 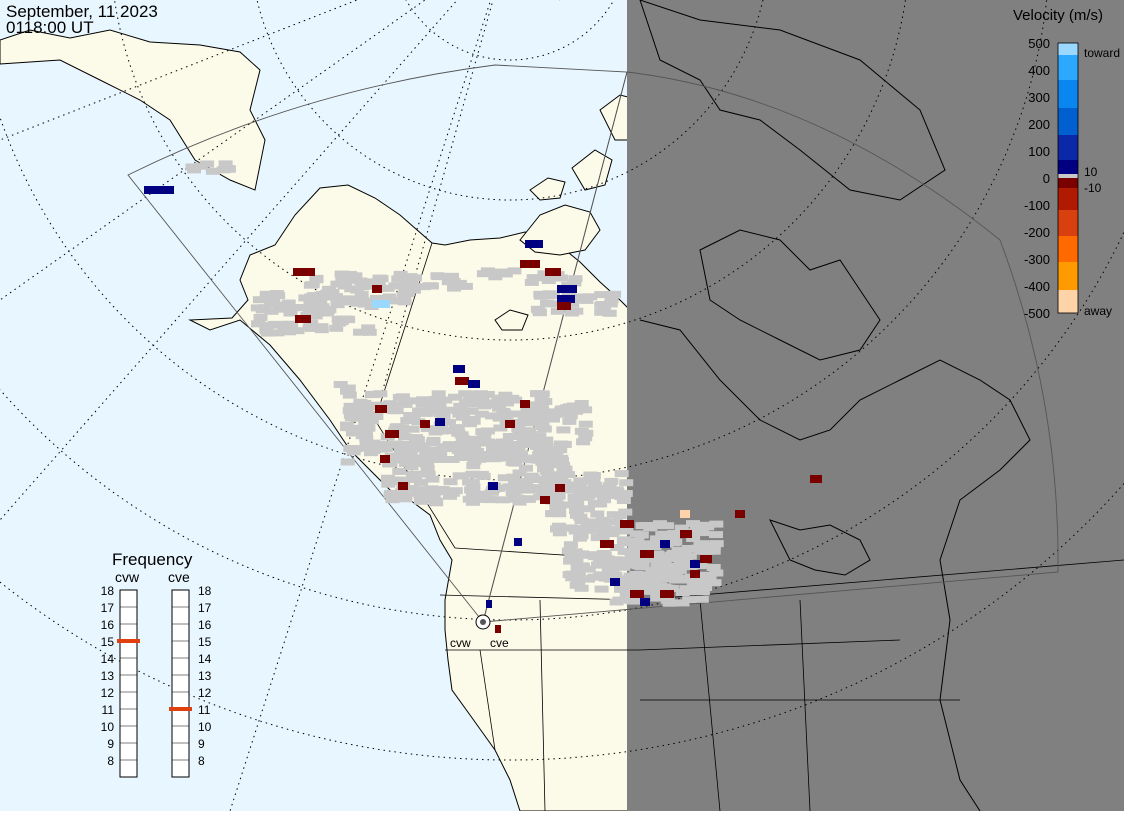 I want to click on frequency-tick-label: 9, so click(x=201, y=744).